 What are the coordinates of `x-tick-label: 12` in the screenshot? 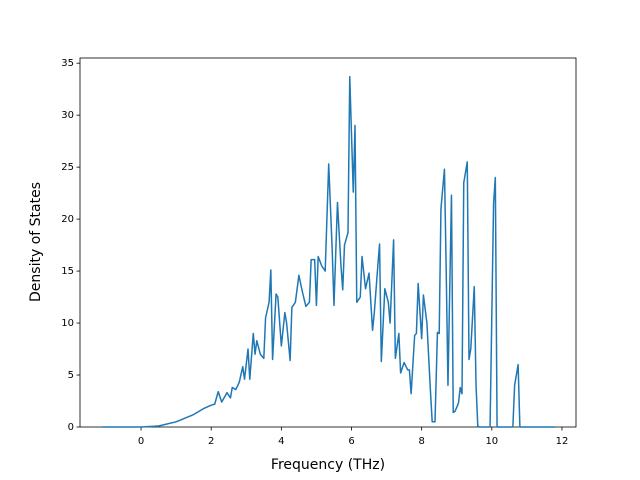 It's located at (562, 441).